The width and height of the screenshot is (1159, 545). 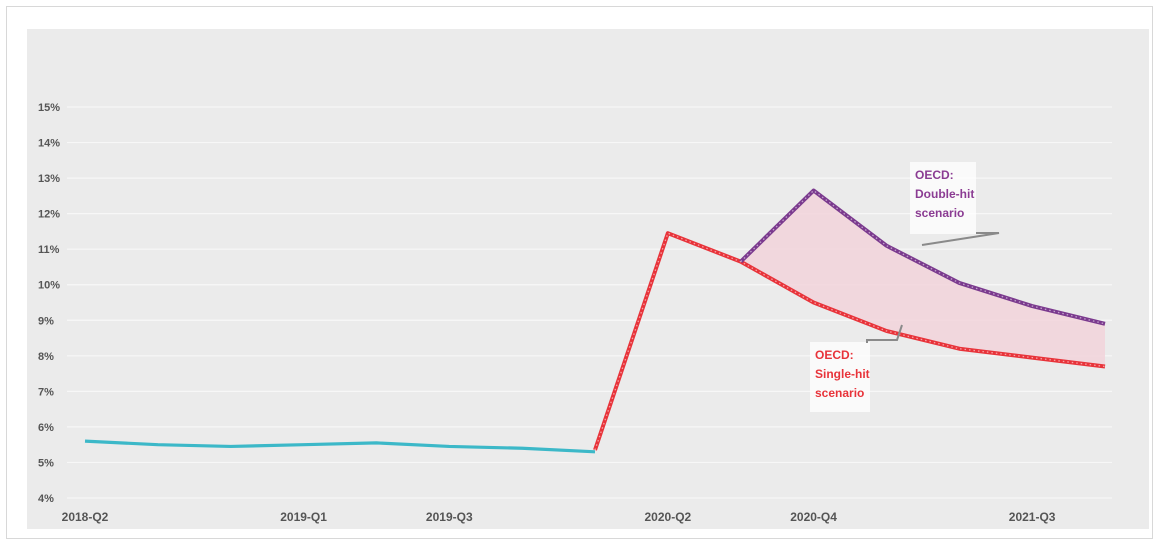 What do you see at coordinates (449, 517) in the screenshot?
I see `x-tick-label: 2019-Q3` at bounding box center [449, 517].